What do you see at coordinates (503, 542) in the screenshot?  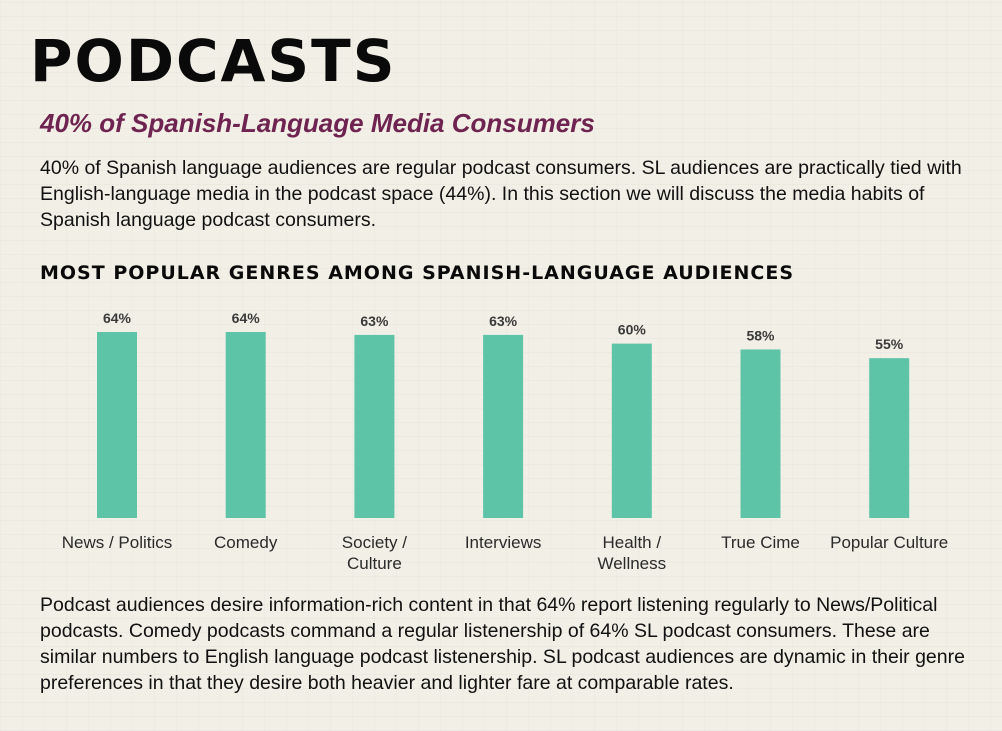 I see `x-tick-label: Interviews` at bounding box center [503, 542].